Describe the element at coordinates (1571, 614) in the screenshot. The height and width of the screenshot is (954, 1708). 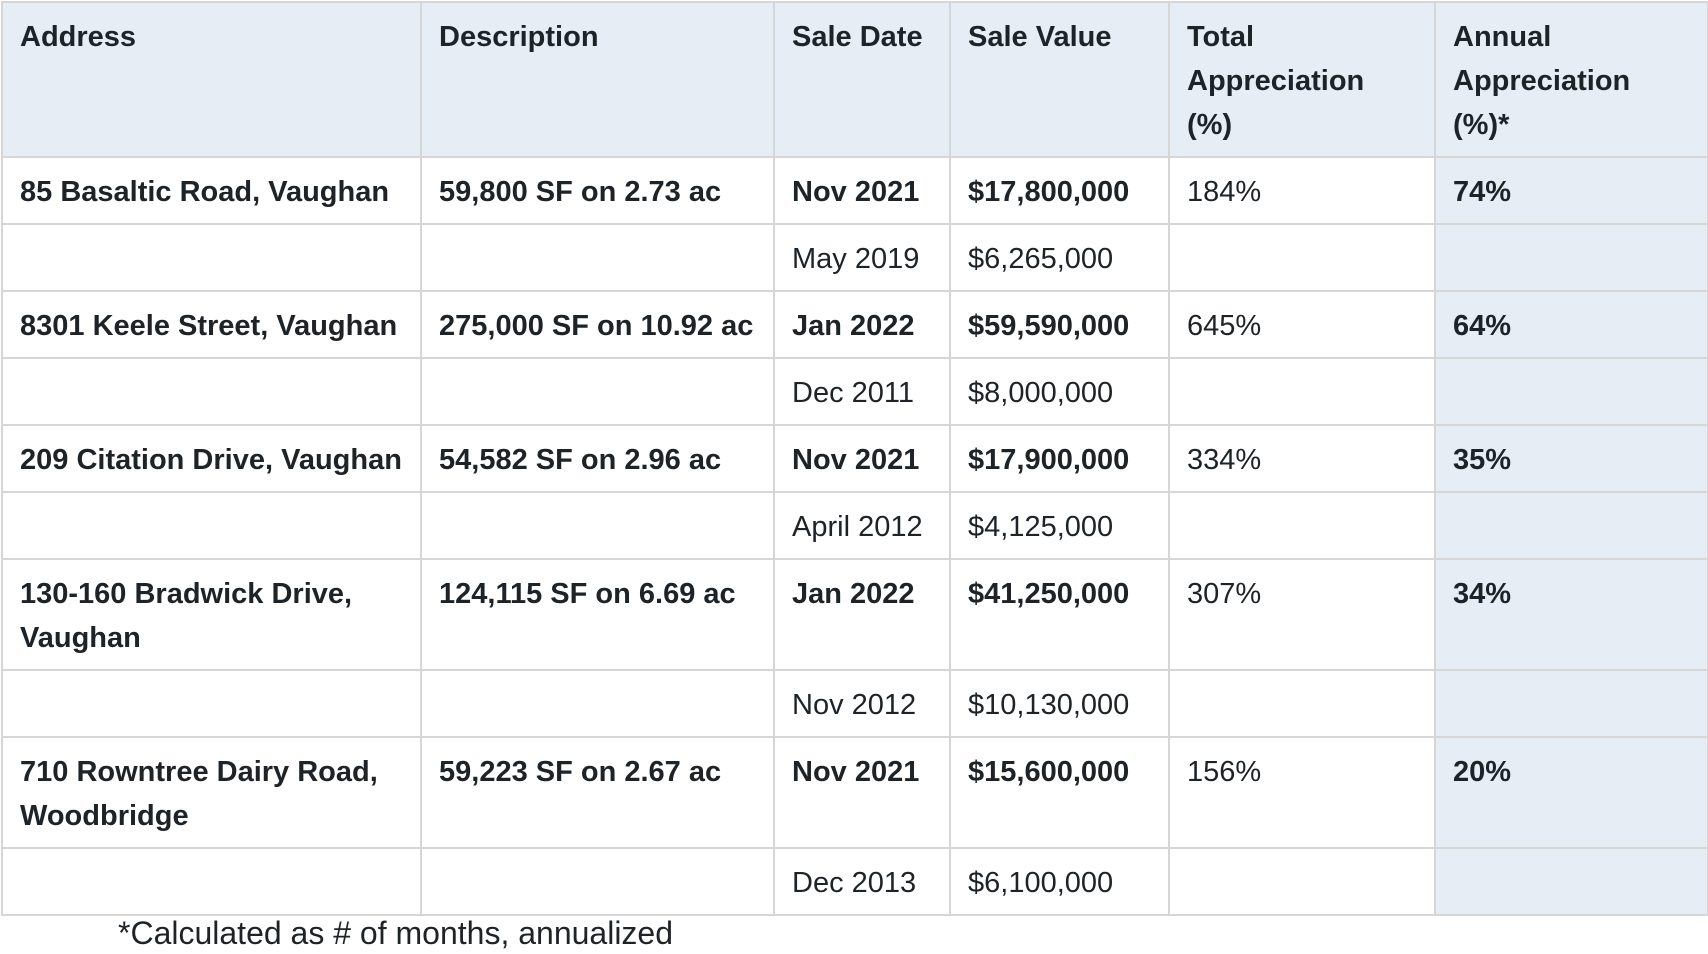
I see `annual-appreciation-cell: 34%` at that location.